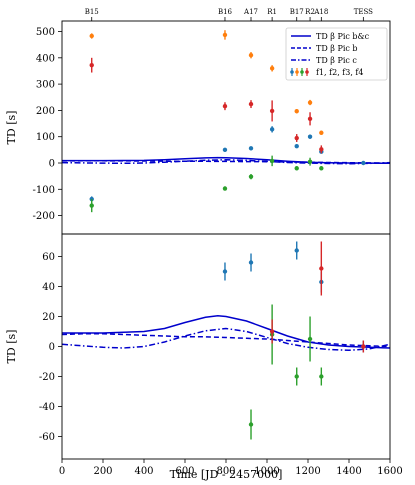  I want to click on x-tick-label: 800, so click(225, 471).